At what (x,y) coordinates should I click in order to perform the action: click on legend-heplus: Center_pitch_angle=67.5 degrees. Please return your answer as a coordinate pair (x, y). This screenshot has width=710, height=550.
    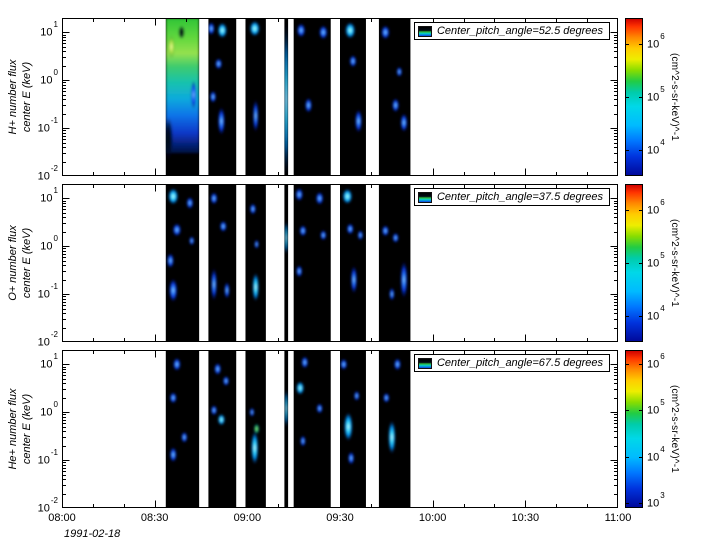
    Looking at the image, I should click on (511, 363).